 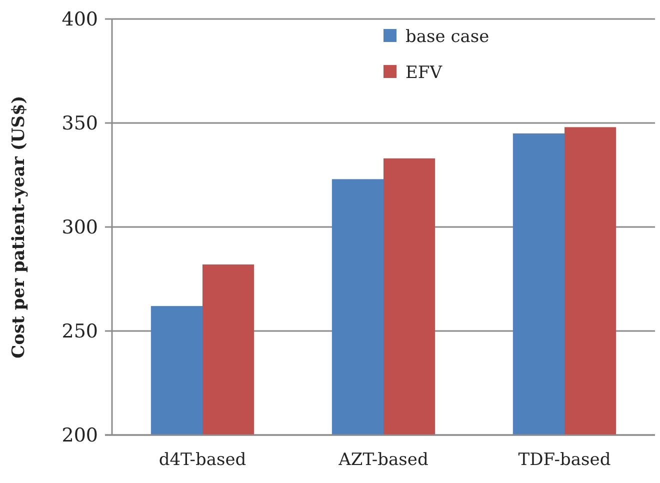 I want to click on y-tick-label: 350, so click(x=80, y=123).